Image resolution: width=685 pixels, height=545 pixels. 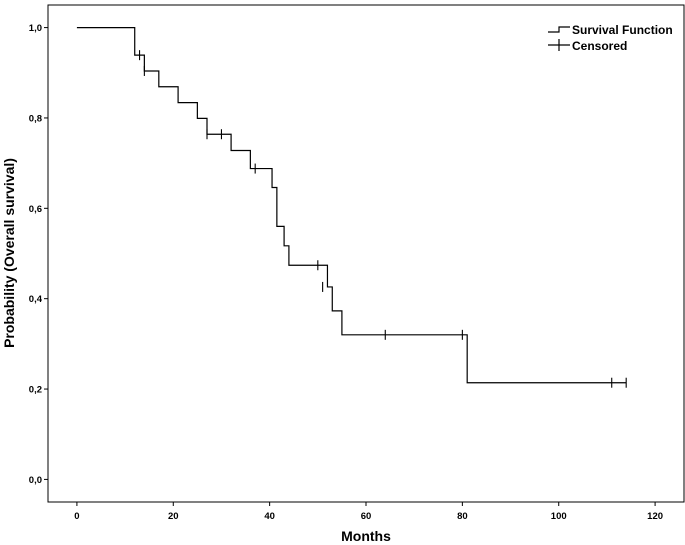 I want to click on x-tick-label: 0, so click(x=76, y=516).